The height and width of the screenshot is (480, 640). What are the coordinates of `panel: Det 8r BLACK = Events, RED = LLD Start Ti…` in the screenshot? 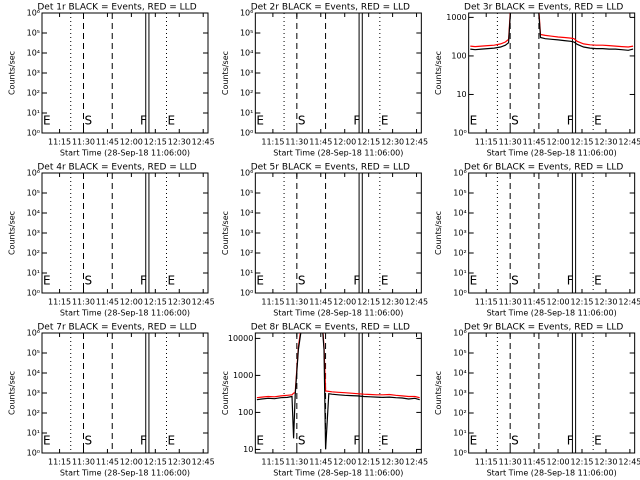 It's located at (324, 400).